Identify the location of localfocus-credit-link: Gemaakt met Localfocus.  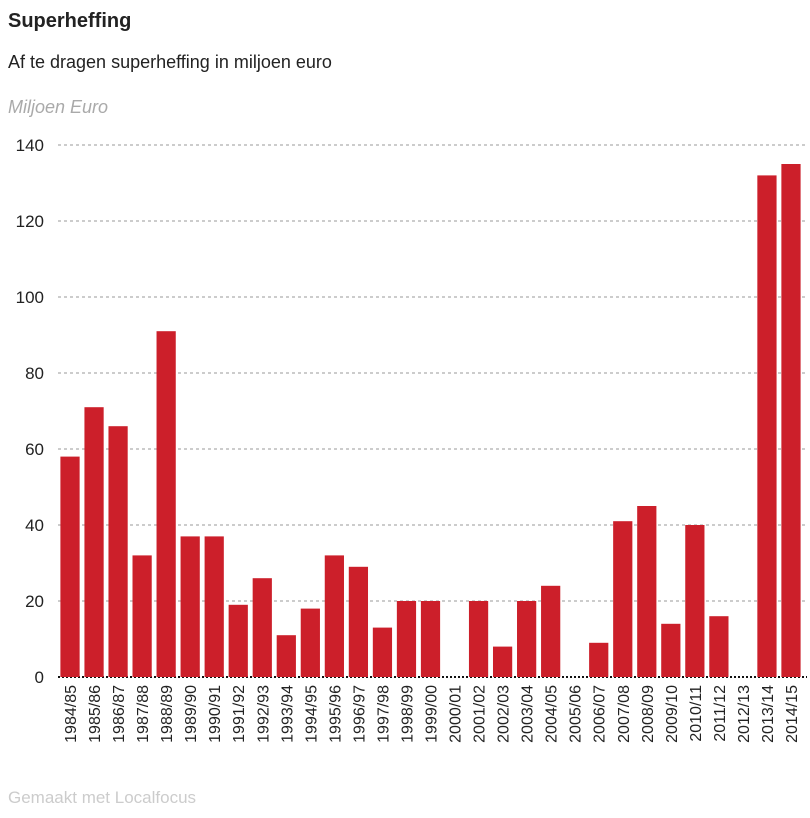
(102, 797).